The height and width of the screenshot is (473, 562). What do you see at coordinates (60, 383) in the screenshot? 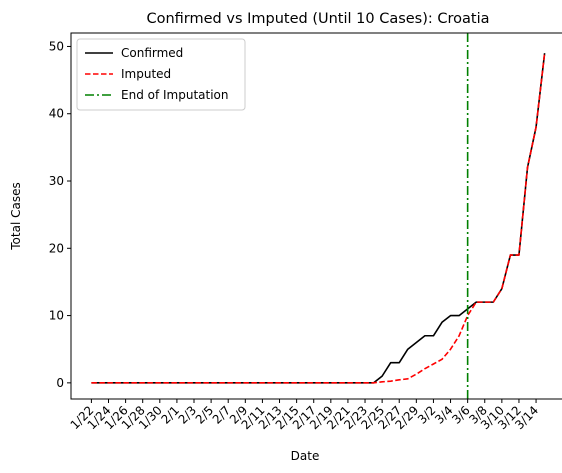
I see `y-tick-label: 0` at bounding box center [60, 383].